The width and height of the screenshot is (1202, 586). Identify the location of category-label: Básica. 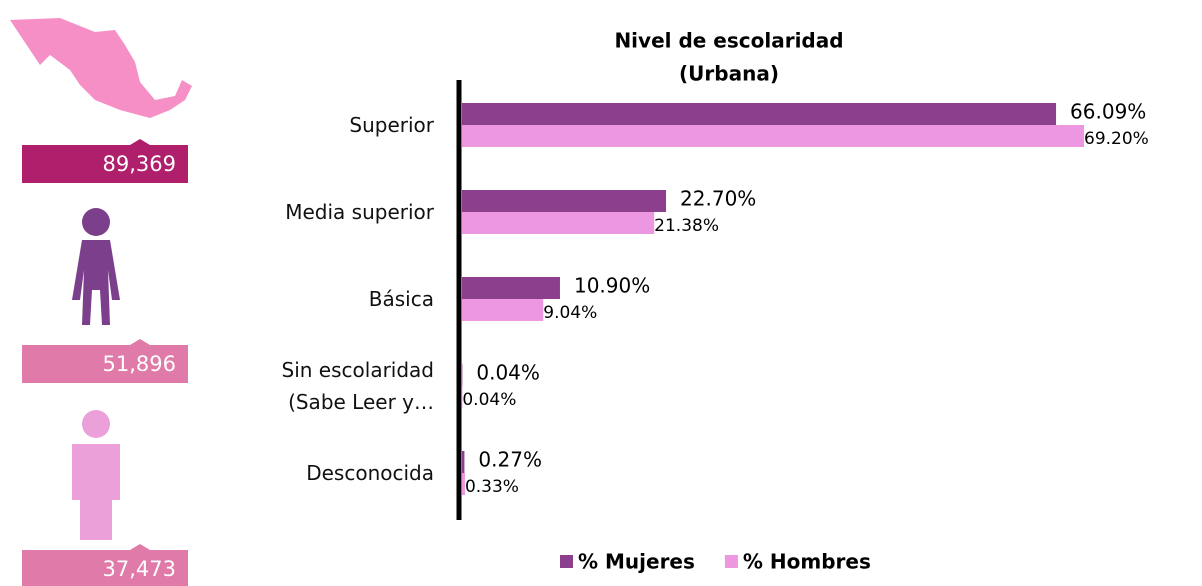
(401, 299).